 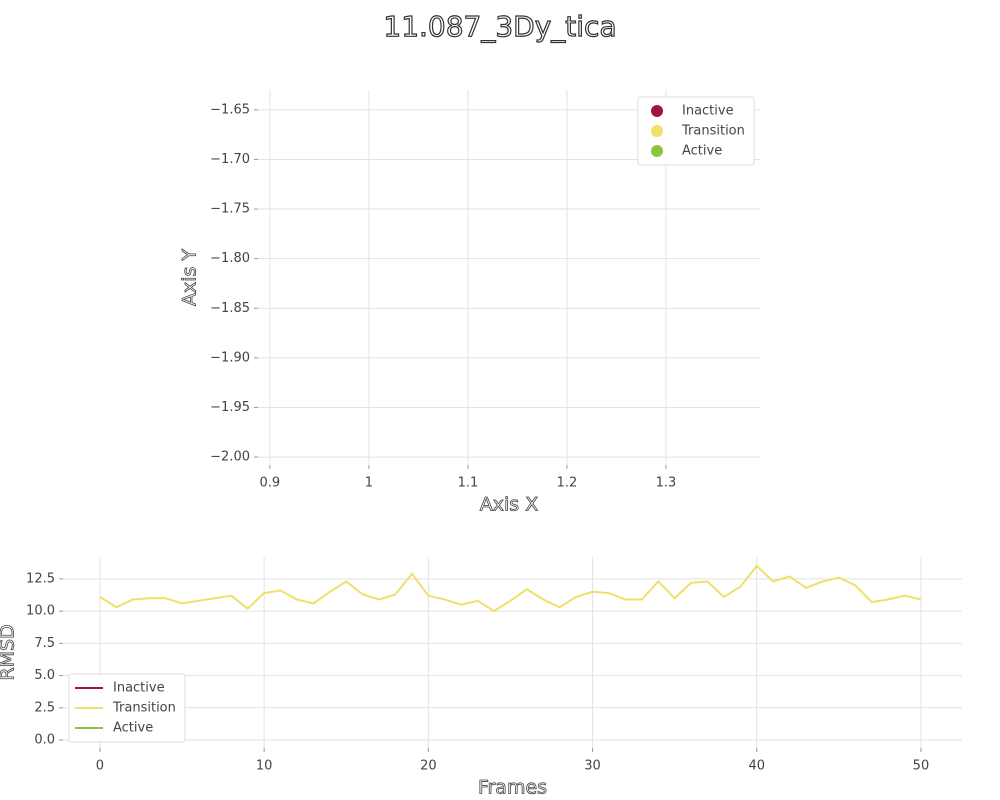 What do you see at coordinates (567, 483) in the screenshot?
I see `x-tick-label: 1.2` at bounding box center [567, 483].